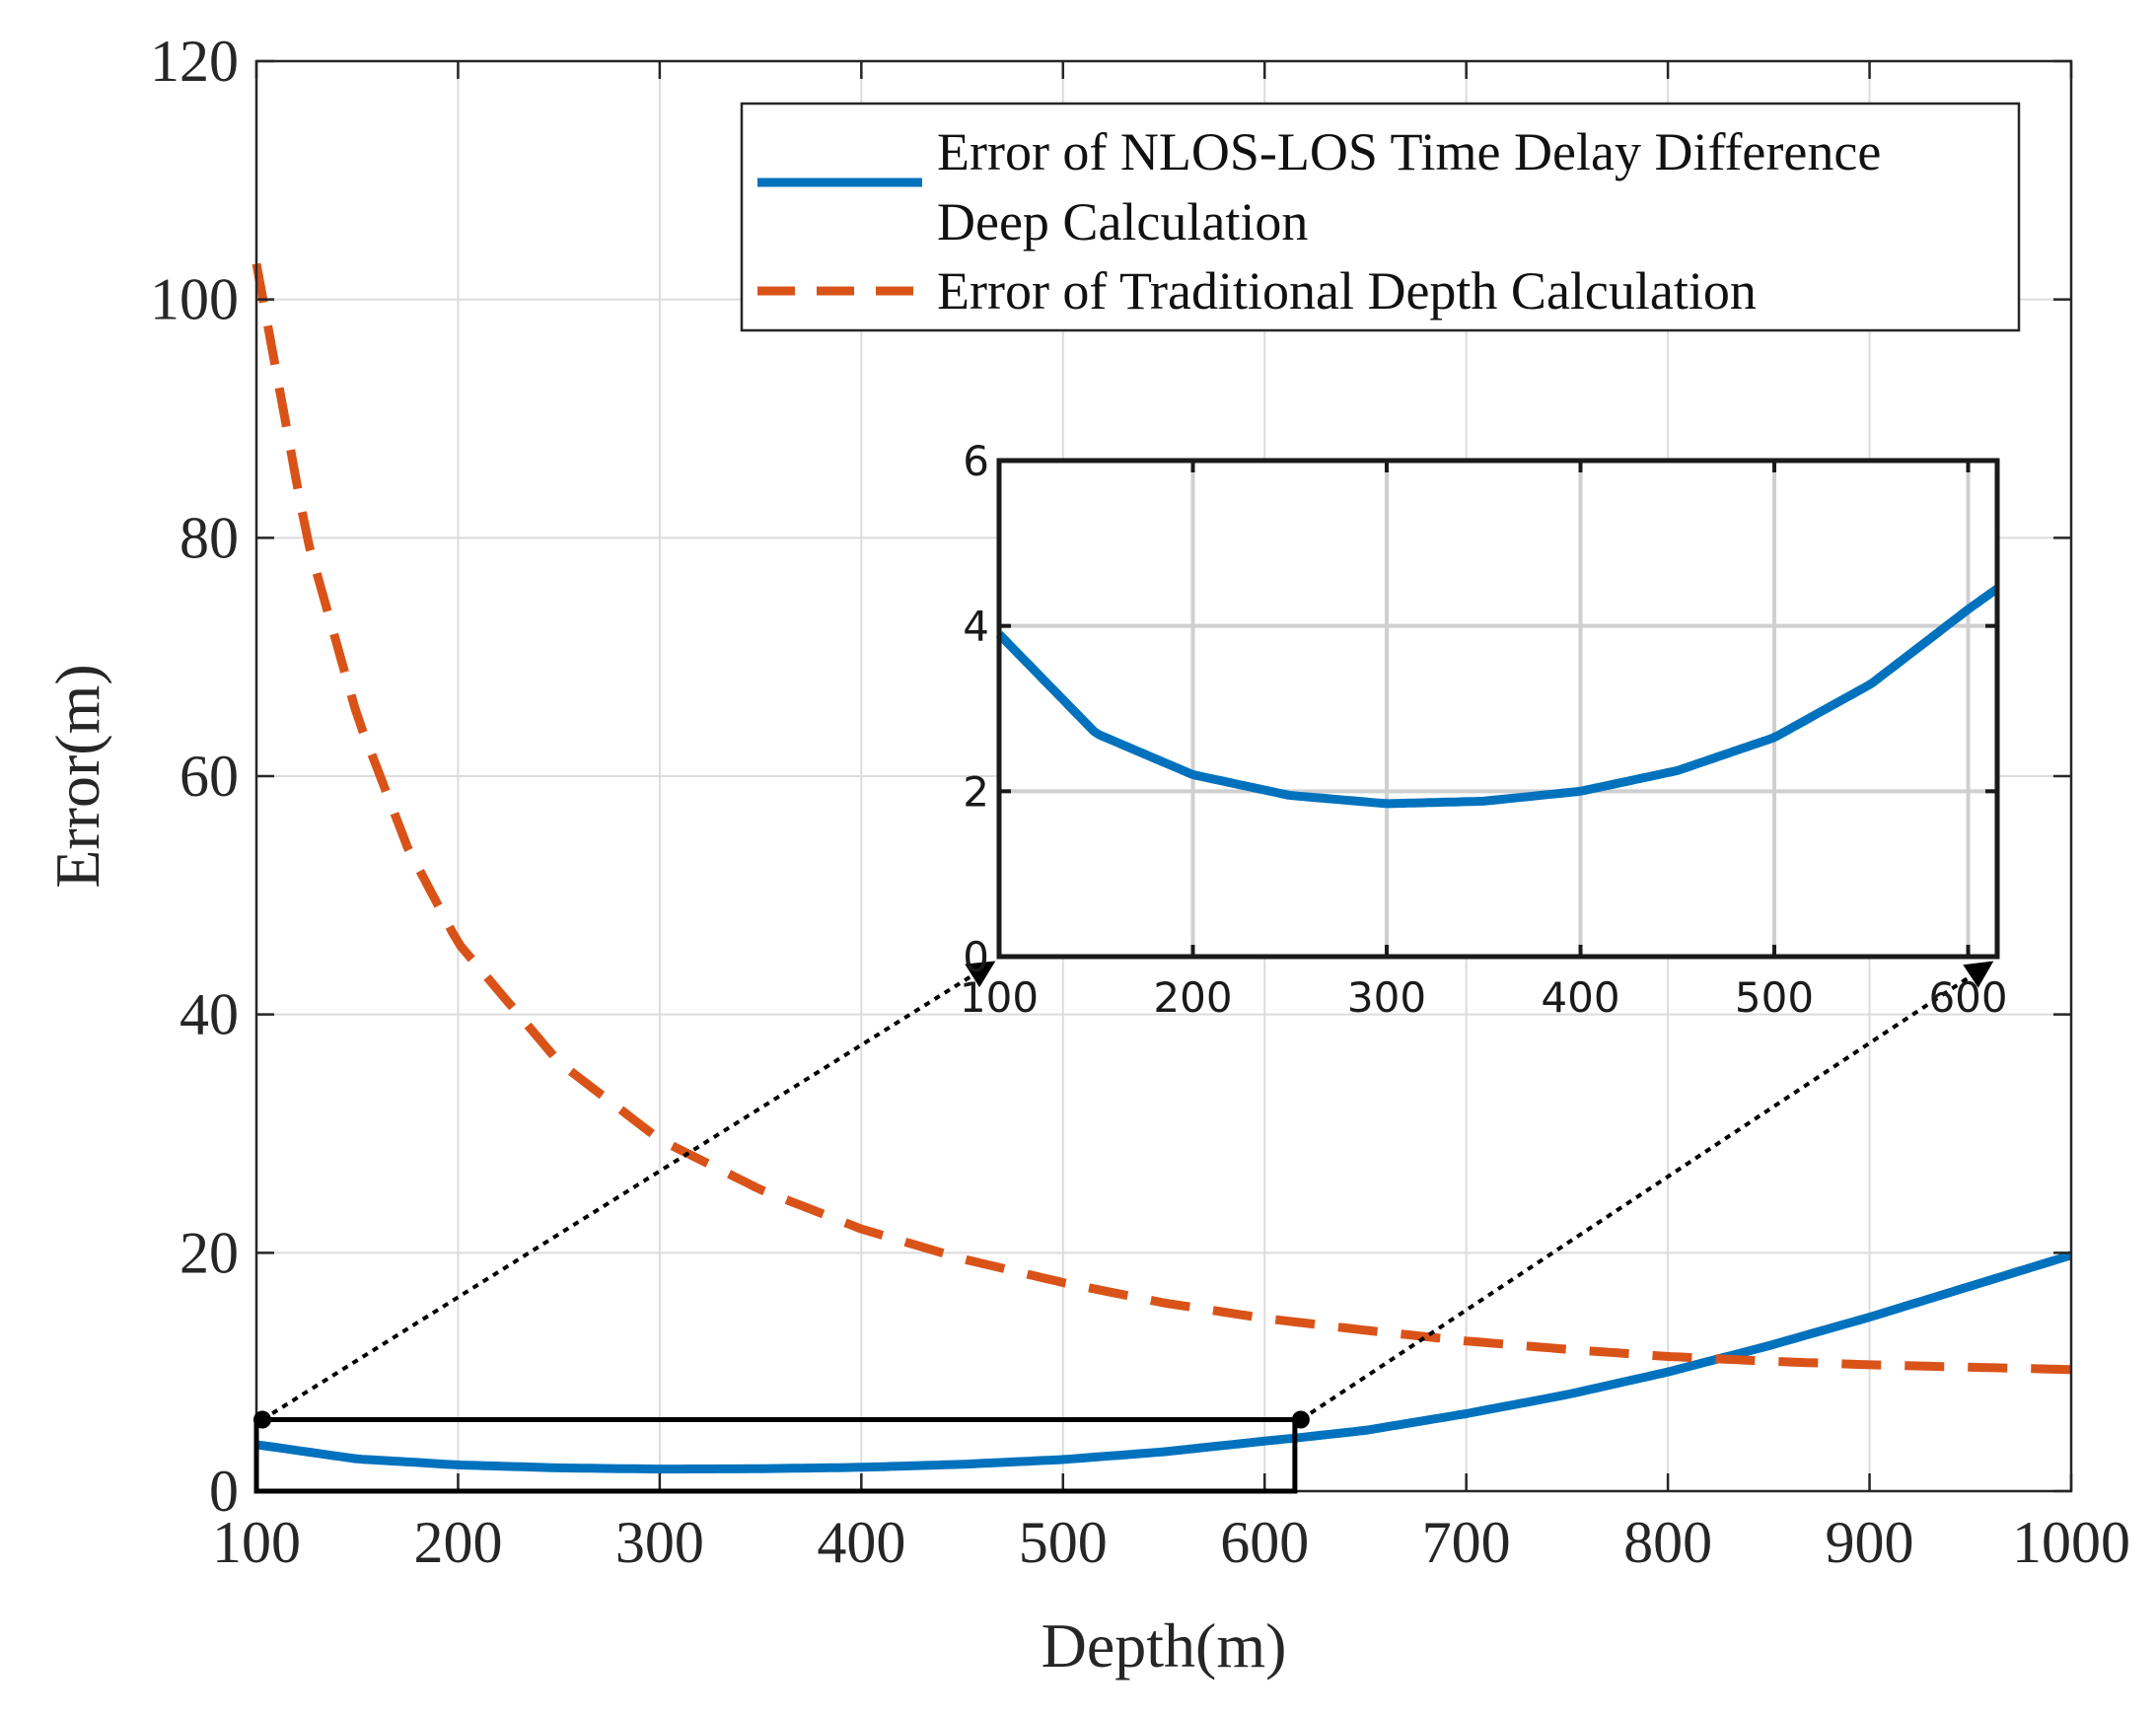 This screenshot has height=1715, width=2156. Describe the element at coordinates (256, 1543) in the screenshot. I see `x-tick-label: 100` at that location.